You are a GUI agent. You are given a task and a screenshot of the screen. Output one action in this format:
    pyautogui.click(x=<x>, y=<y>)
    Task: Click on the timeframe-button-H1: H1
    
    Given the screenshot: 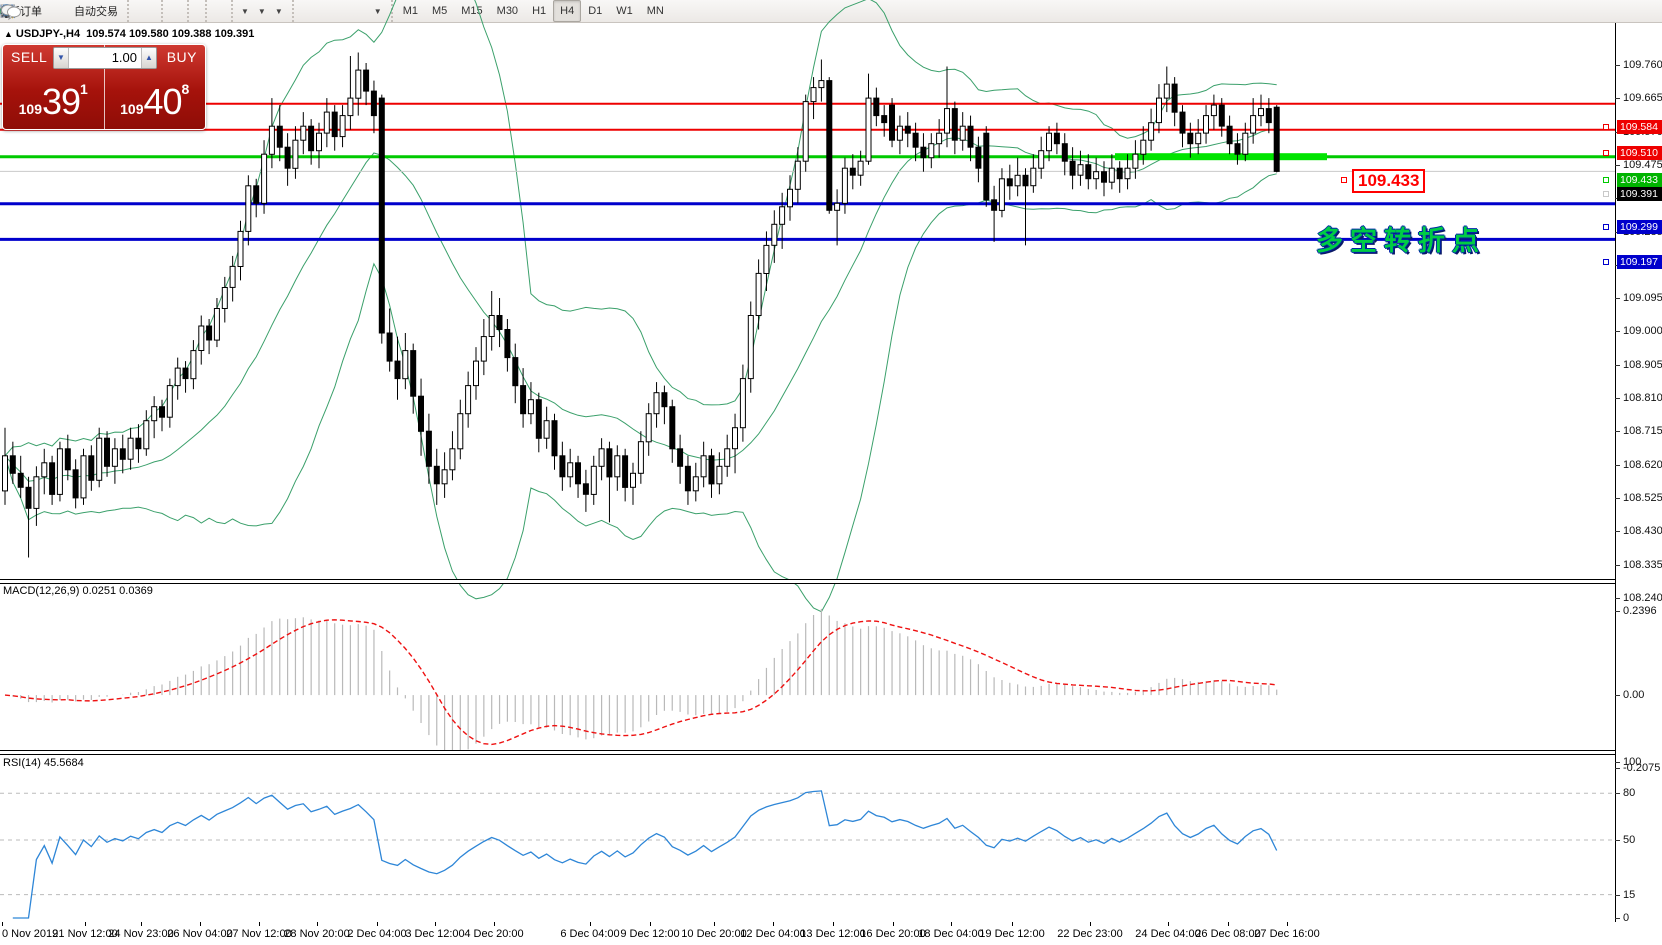 What is the action you would take?
    pyautogui.click(x=539, y=11)
    